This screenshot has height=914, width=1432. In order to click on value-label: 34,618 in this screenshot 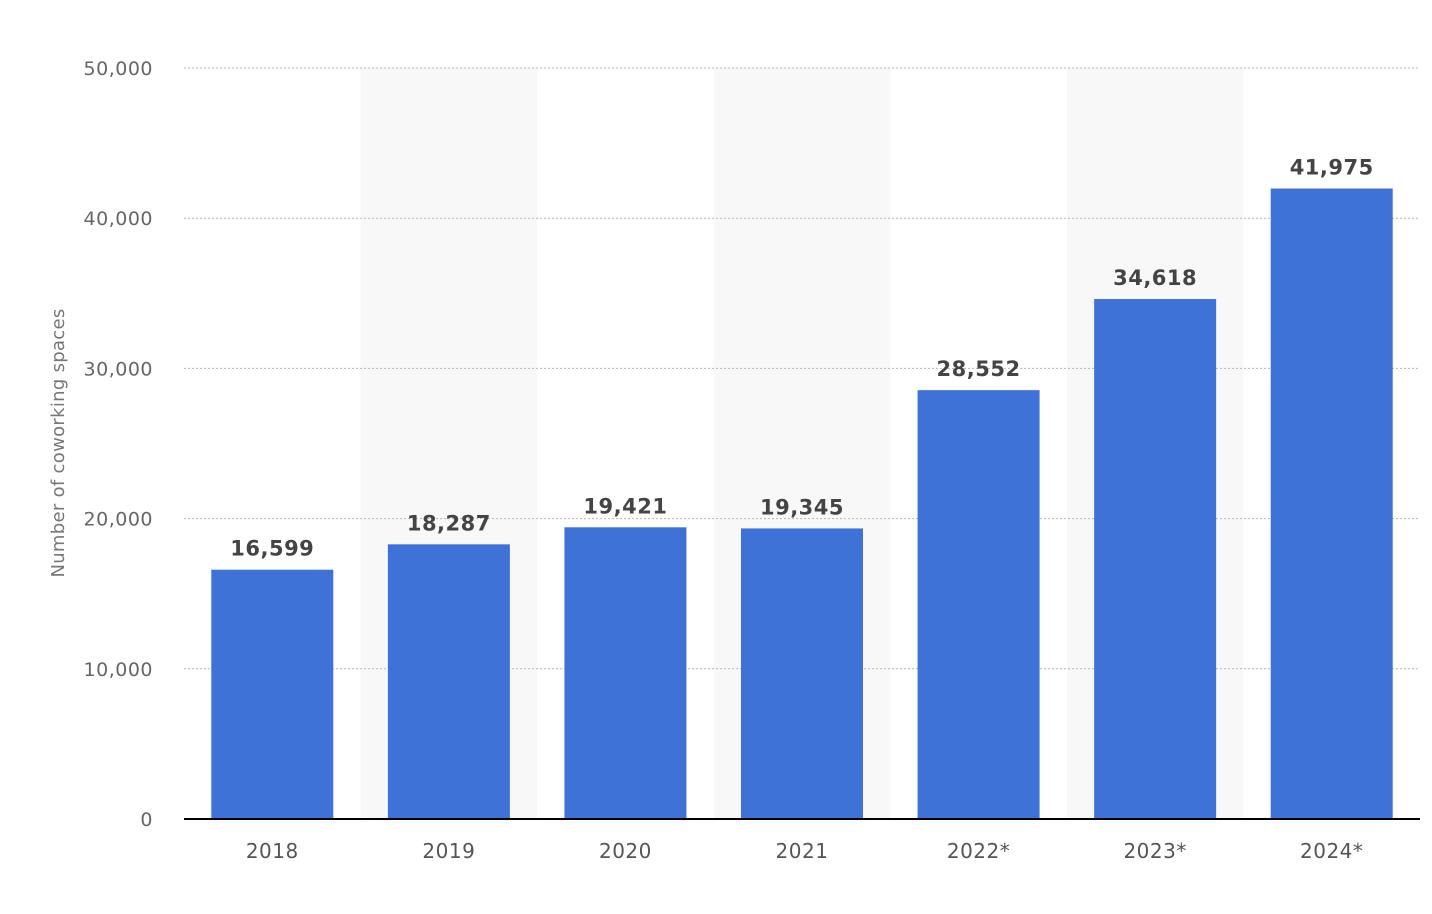, I will do `click(1155, 278)`.